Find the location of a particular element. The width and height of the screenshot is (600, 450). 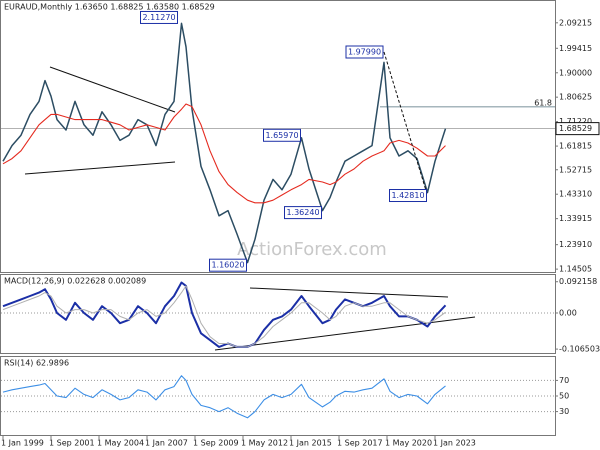

y-tick-label: 1.52715 is located at coordinates (575, 169).